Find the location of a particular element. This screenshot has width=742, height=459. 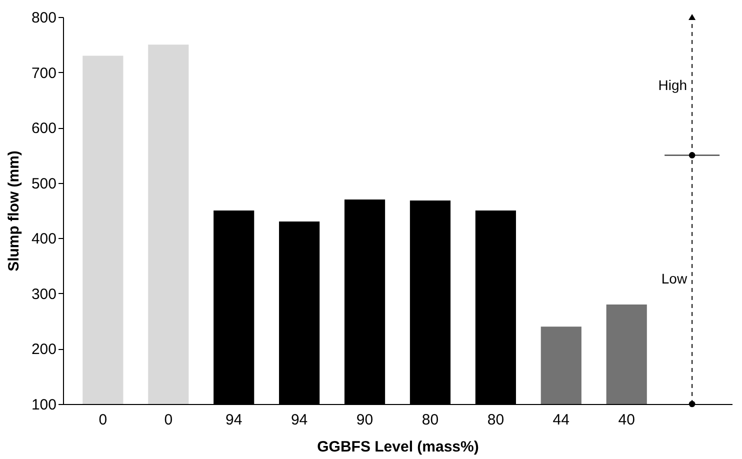

y-tick-label: 100 is located at coordinates (43, 405).